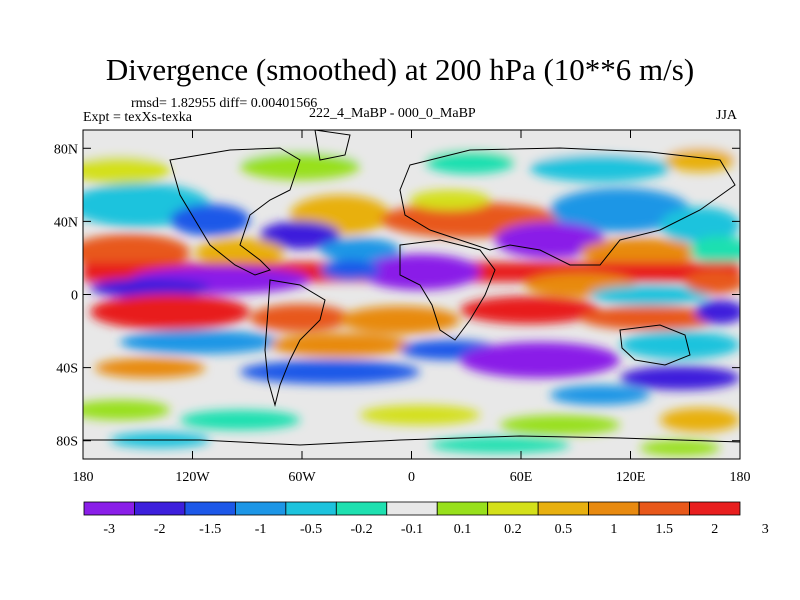 The width and height of the screenshot is (800, 600). I want to click on rmsd-diff-stats: rmsd= 1.82955 diff= 0.00401566, so click(224, 103).